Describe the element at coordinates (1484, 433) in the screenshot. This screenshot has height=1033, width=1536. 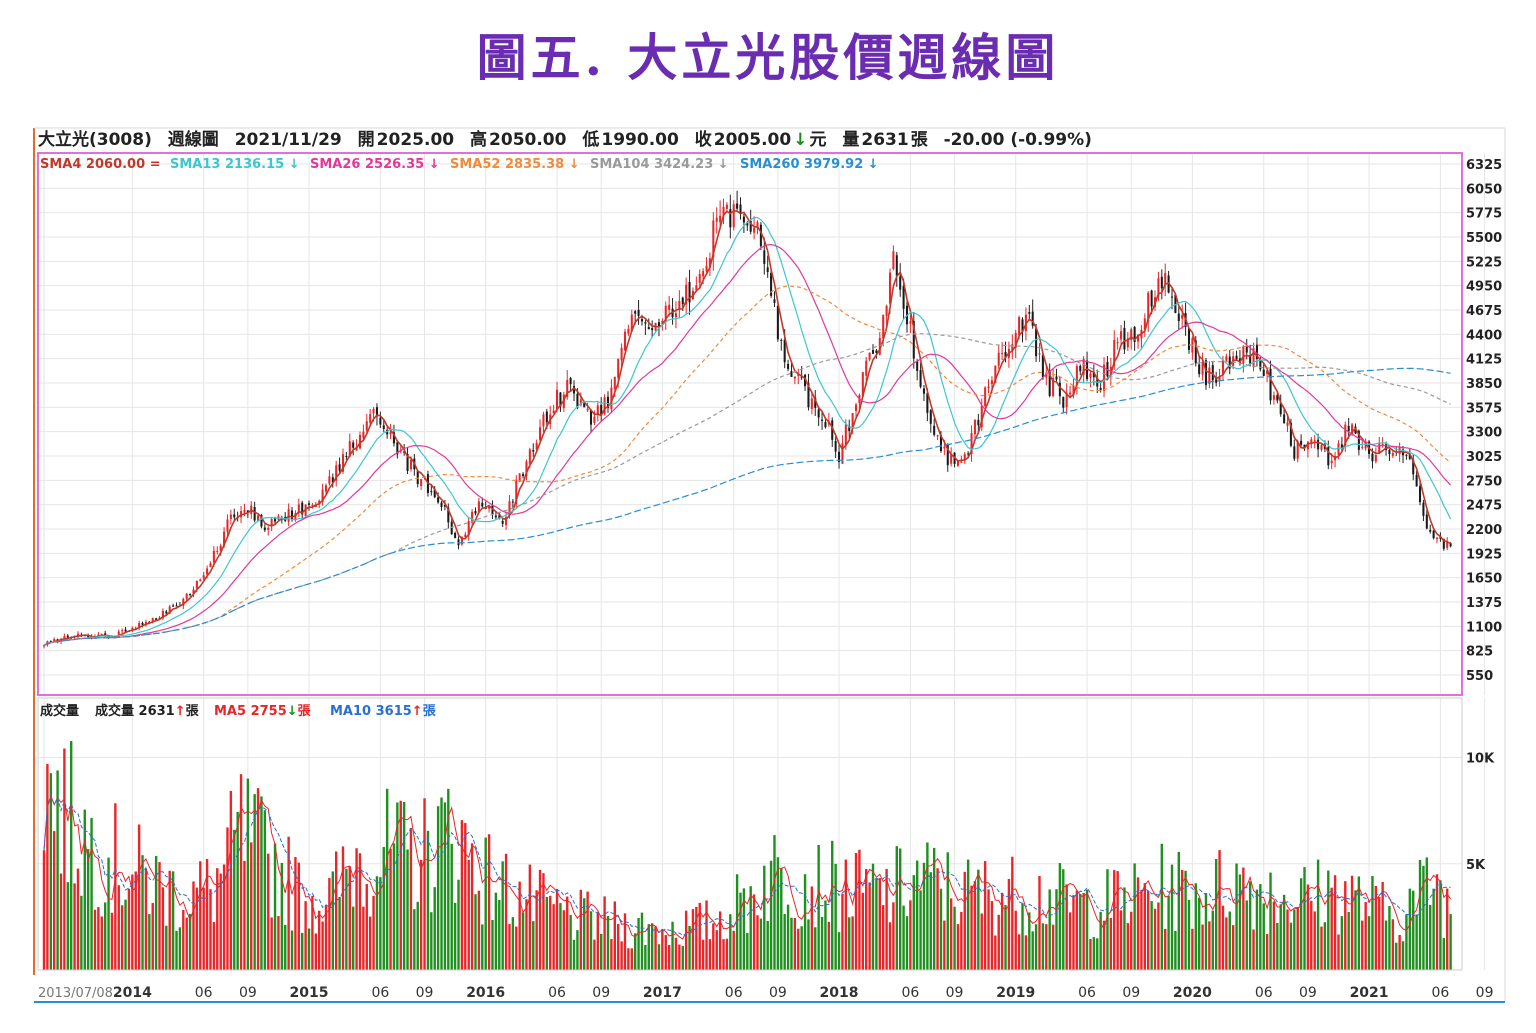
I see `price-tick-label: 3300` at that location.